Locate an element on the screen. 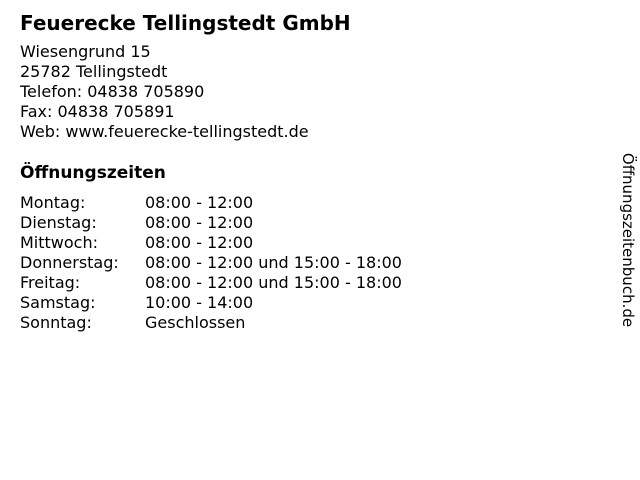 The image size is (640, 480). hours-row-saturday: Samstag: 10:00 - 14:00 is located at coordinates (310, 303).